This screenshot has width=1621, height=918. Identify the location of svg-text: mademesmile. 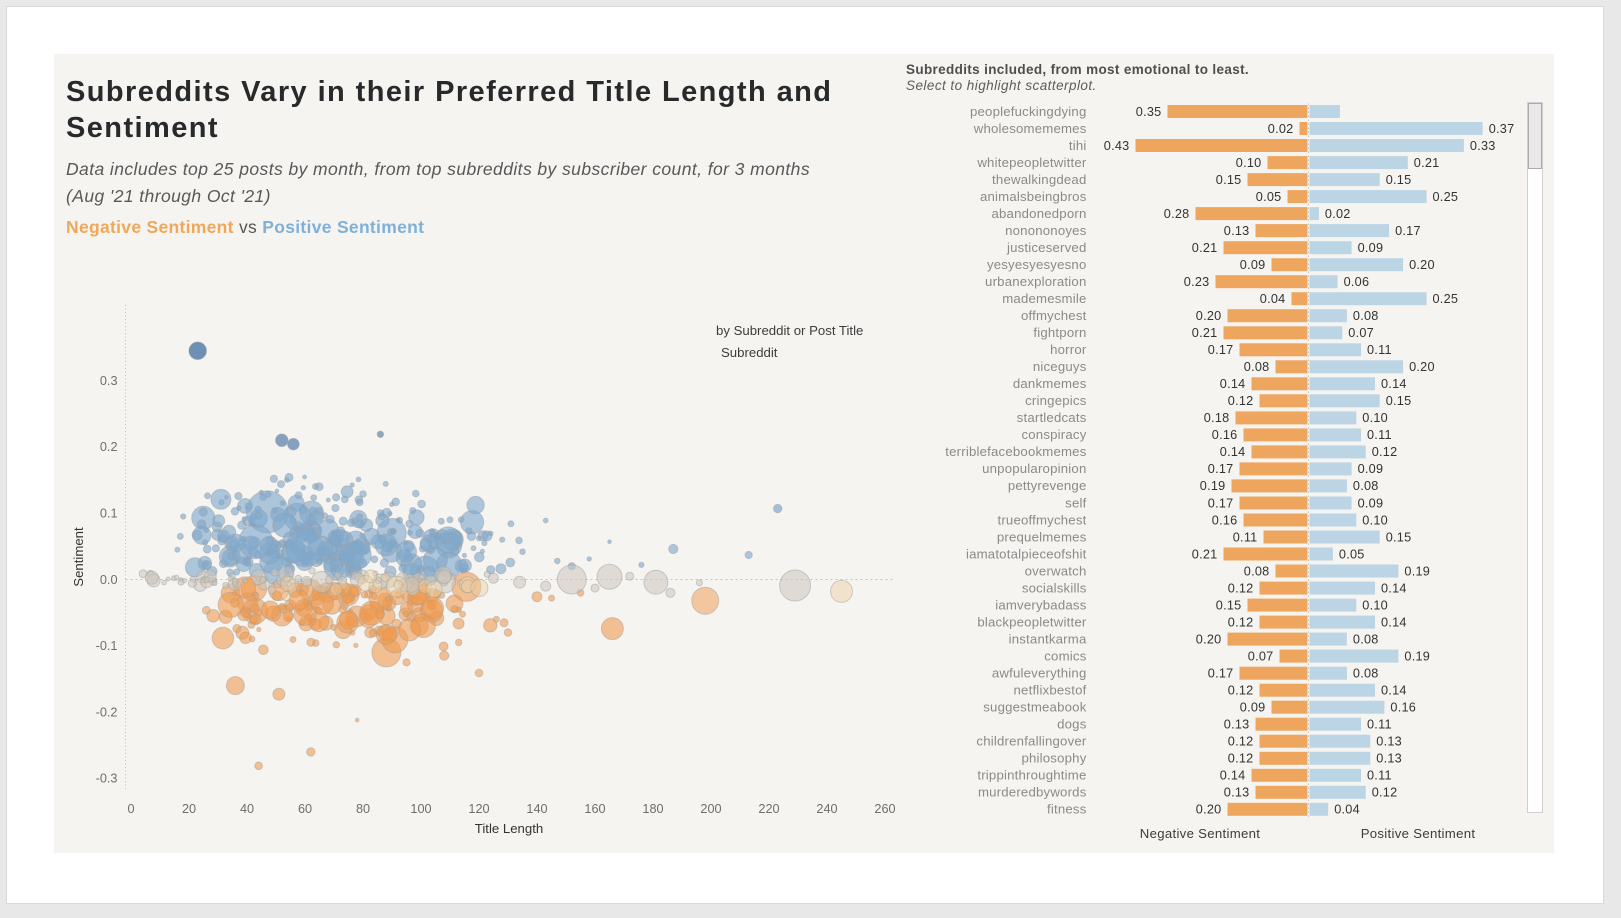
(1044, 298).